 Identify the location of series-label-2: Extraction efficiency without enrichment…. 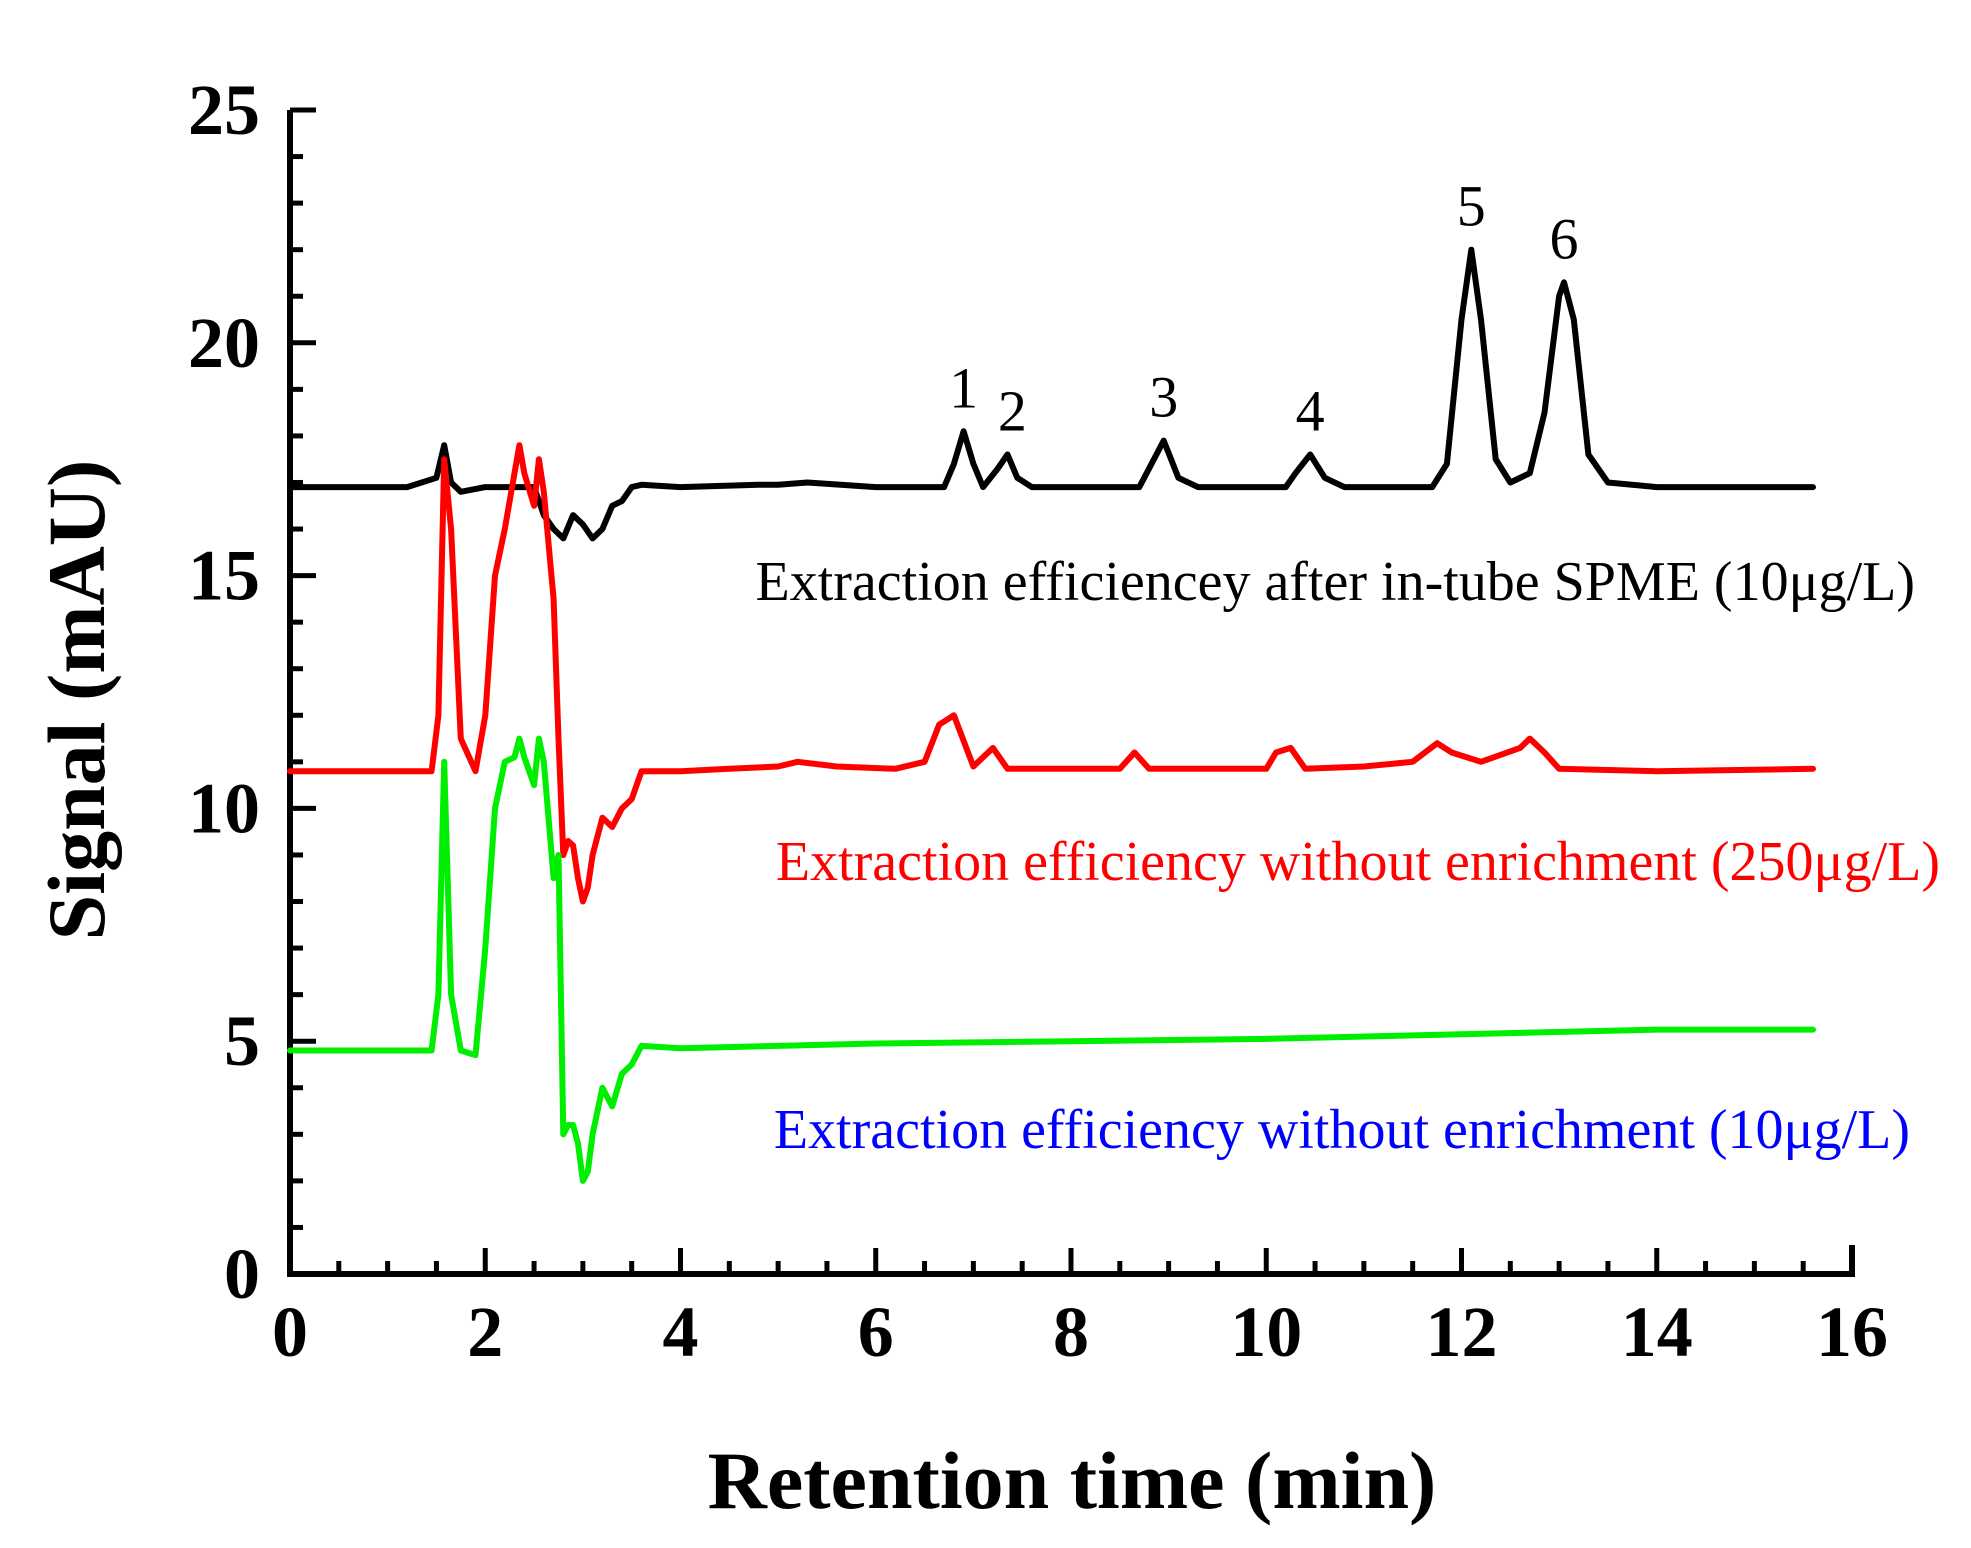
(1358, 862).